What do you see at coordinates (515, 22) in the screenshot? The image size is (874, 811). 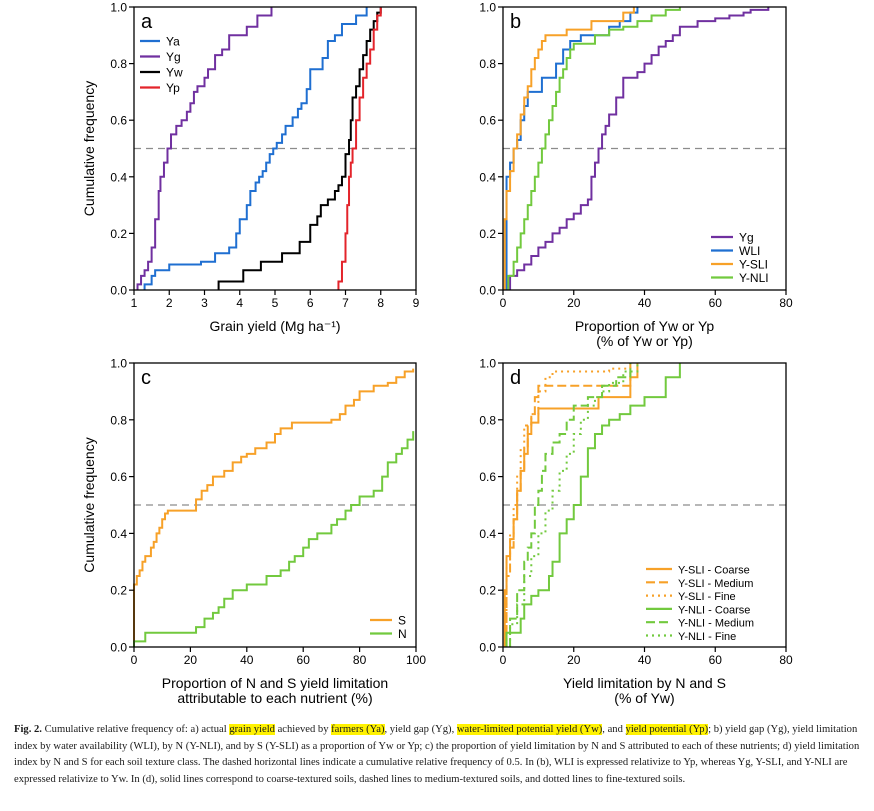 I see `panel-letter-b: b` at bounding box center [515, 22].